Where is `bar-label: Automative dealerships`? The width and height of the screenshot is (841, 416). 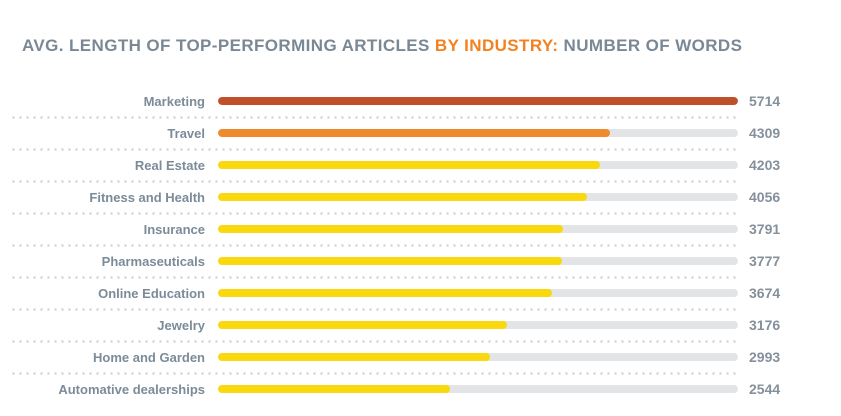
bar-label: Automative dealerships is located at coordinates (131, 389).